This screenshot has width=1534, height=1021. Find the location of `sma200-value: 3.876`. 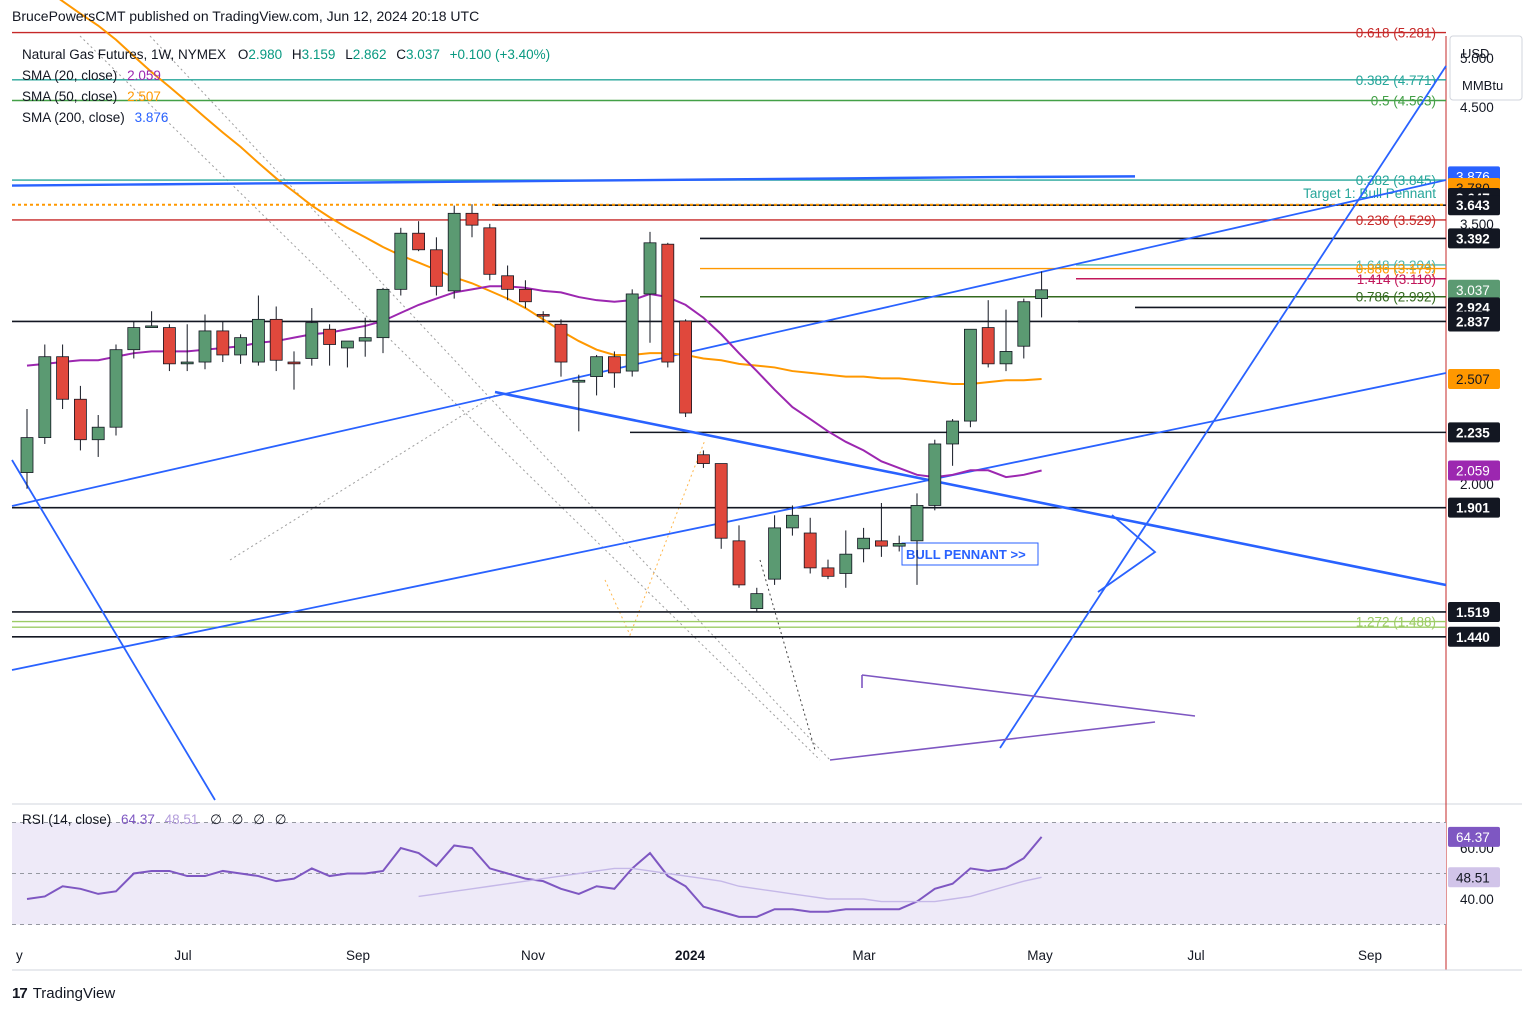

sma200-value: 3.876 is located at coordinates (151, 117).